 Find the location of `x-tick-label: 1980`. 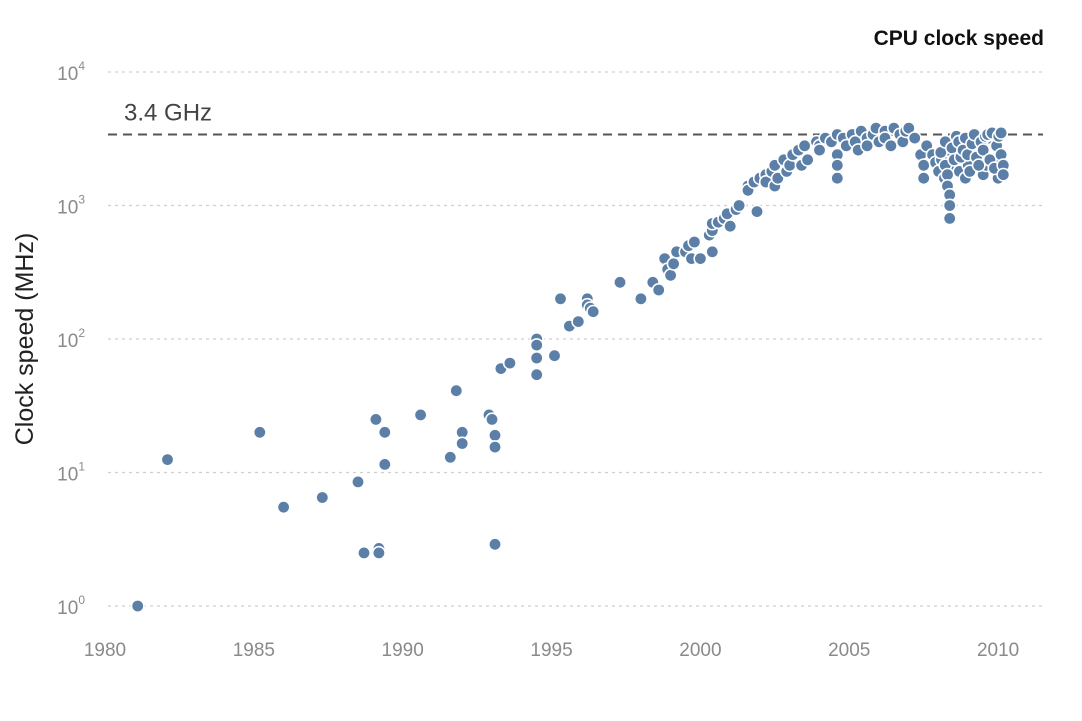

x-tick-label: 1980 is located at coordinates (105, 650).